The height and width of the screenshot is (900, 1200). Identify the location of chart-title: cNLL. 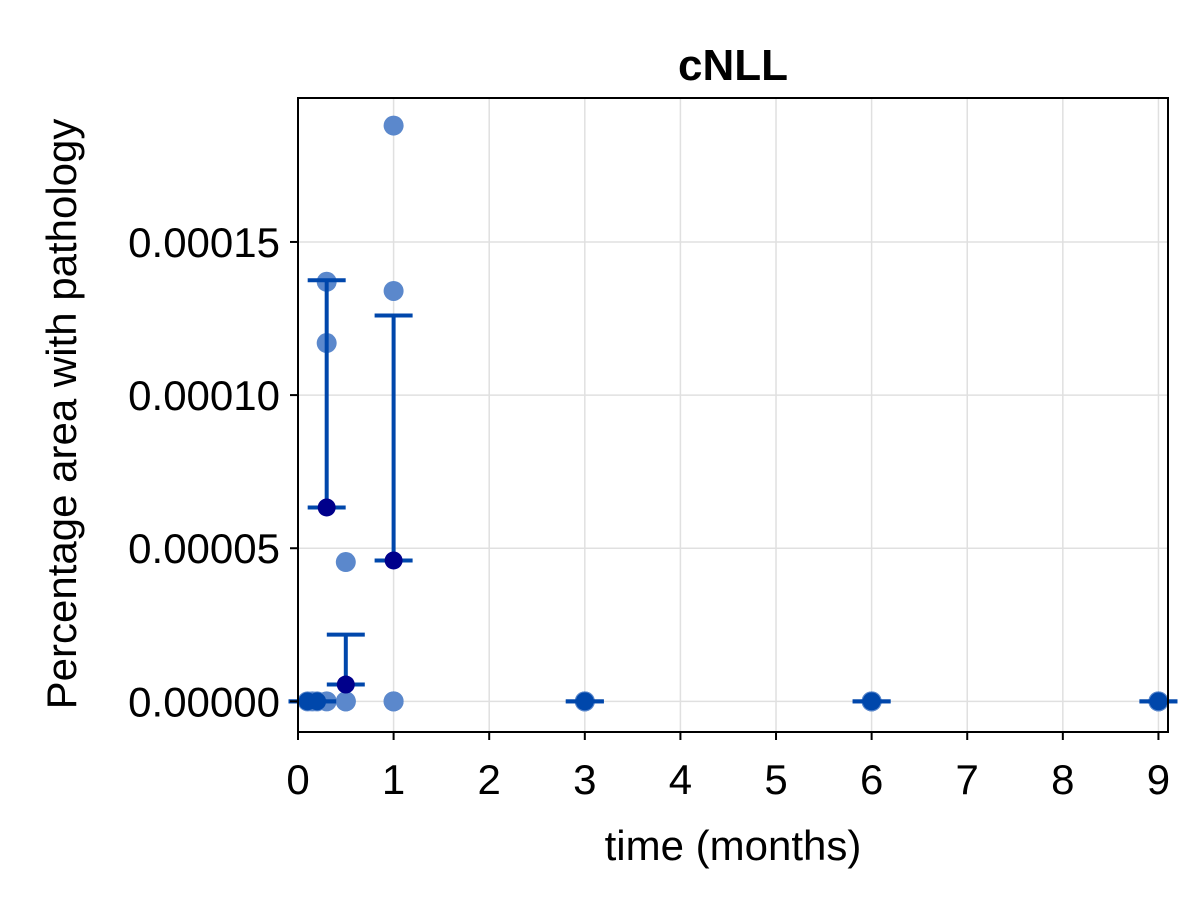
(733, 65).